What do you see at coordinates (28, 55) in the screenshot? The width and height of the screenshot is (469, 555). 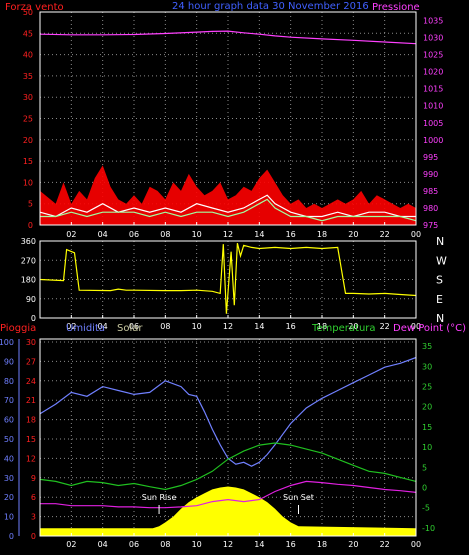 I see `wind-axis-tick-label: 40` at bounding box center [28, 55].